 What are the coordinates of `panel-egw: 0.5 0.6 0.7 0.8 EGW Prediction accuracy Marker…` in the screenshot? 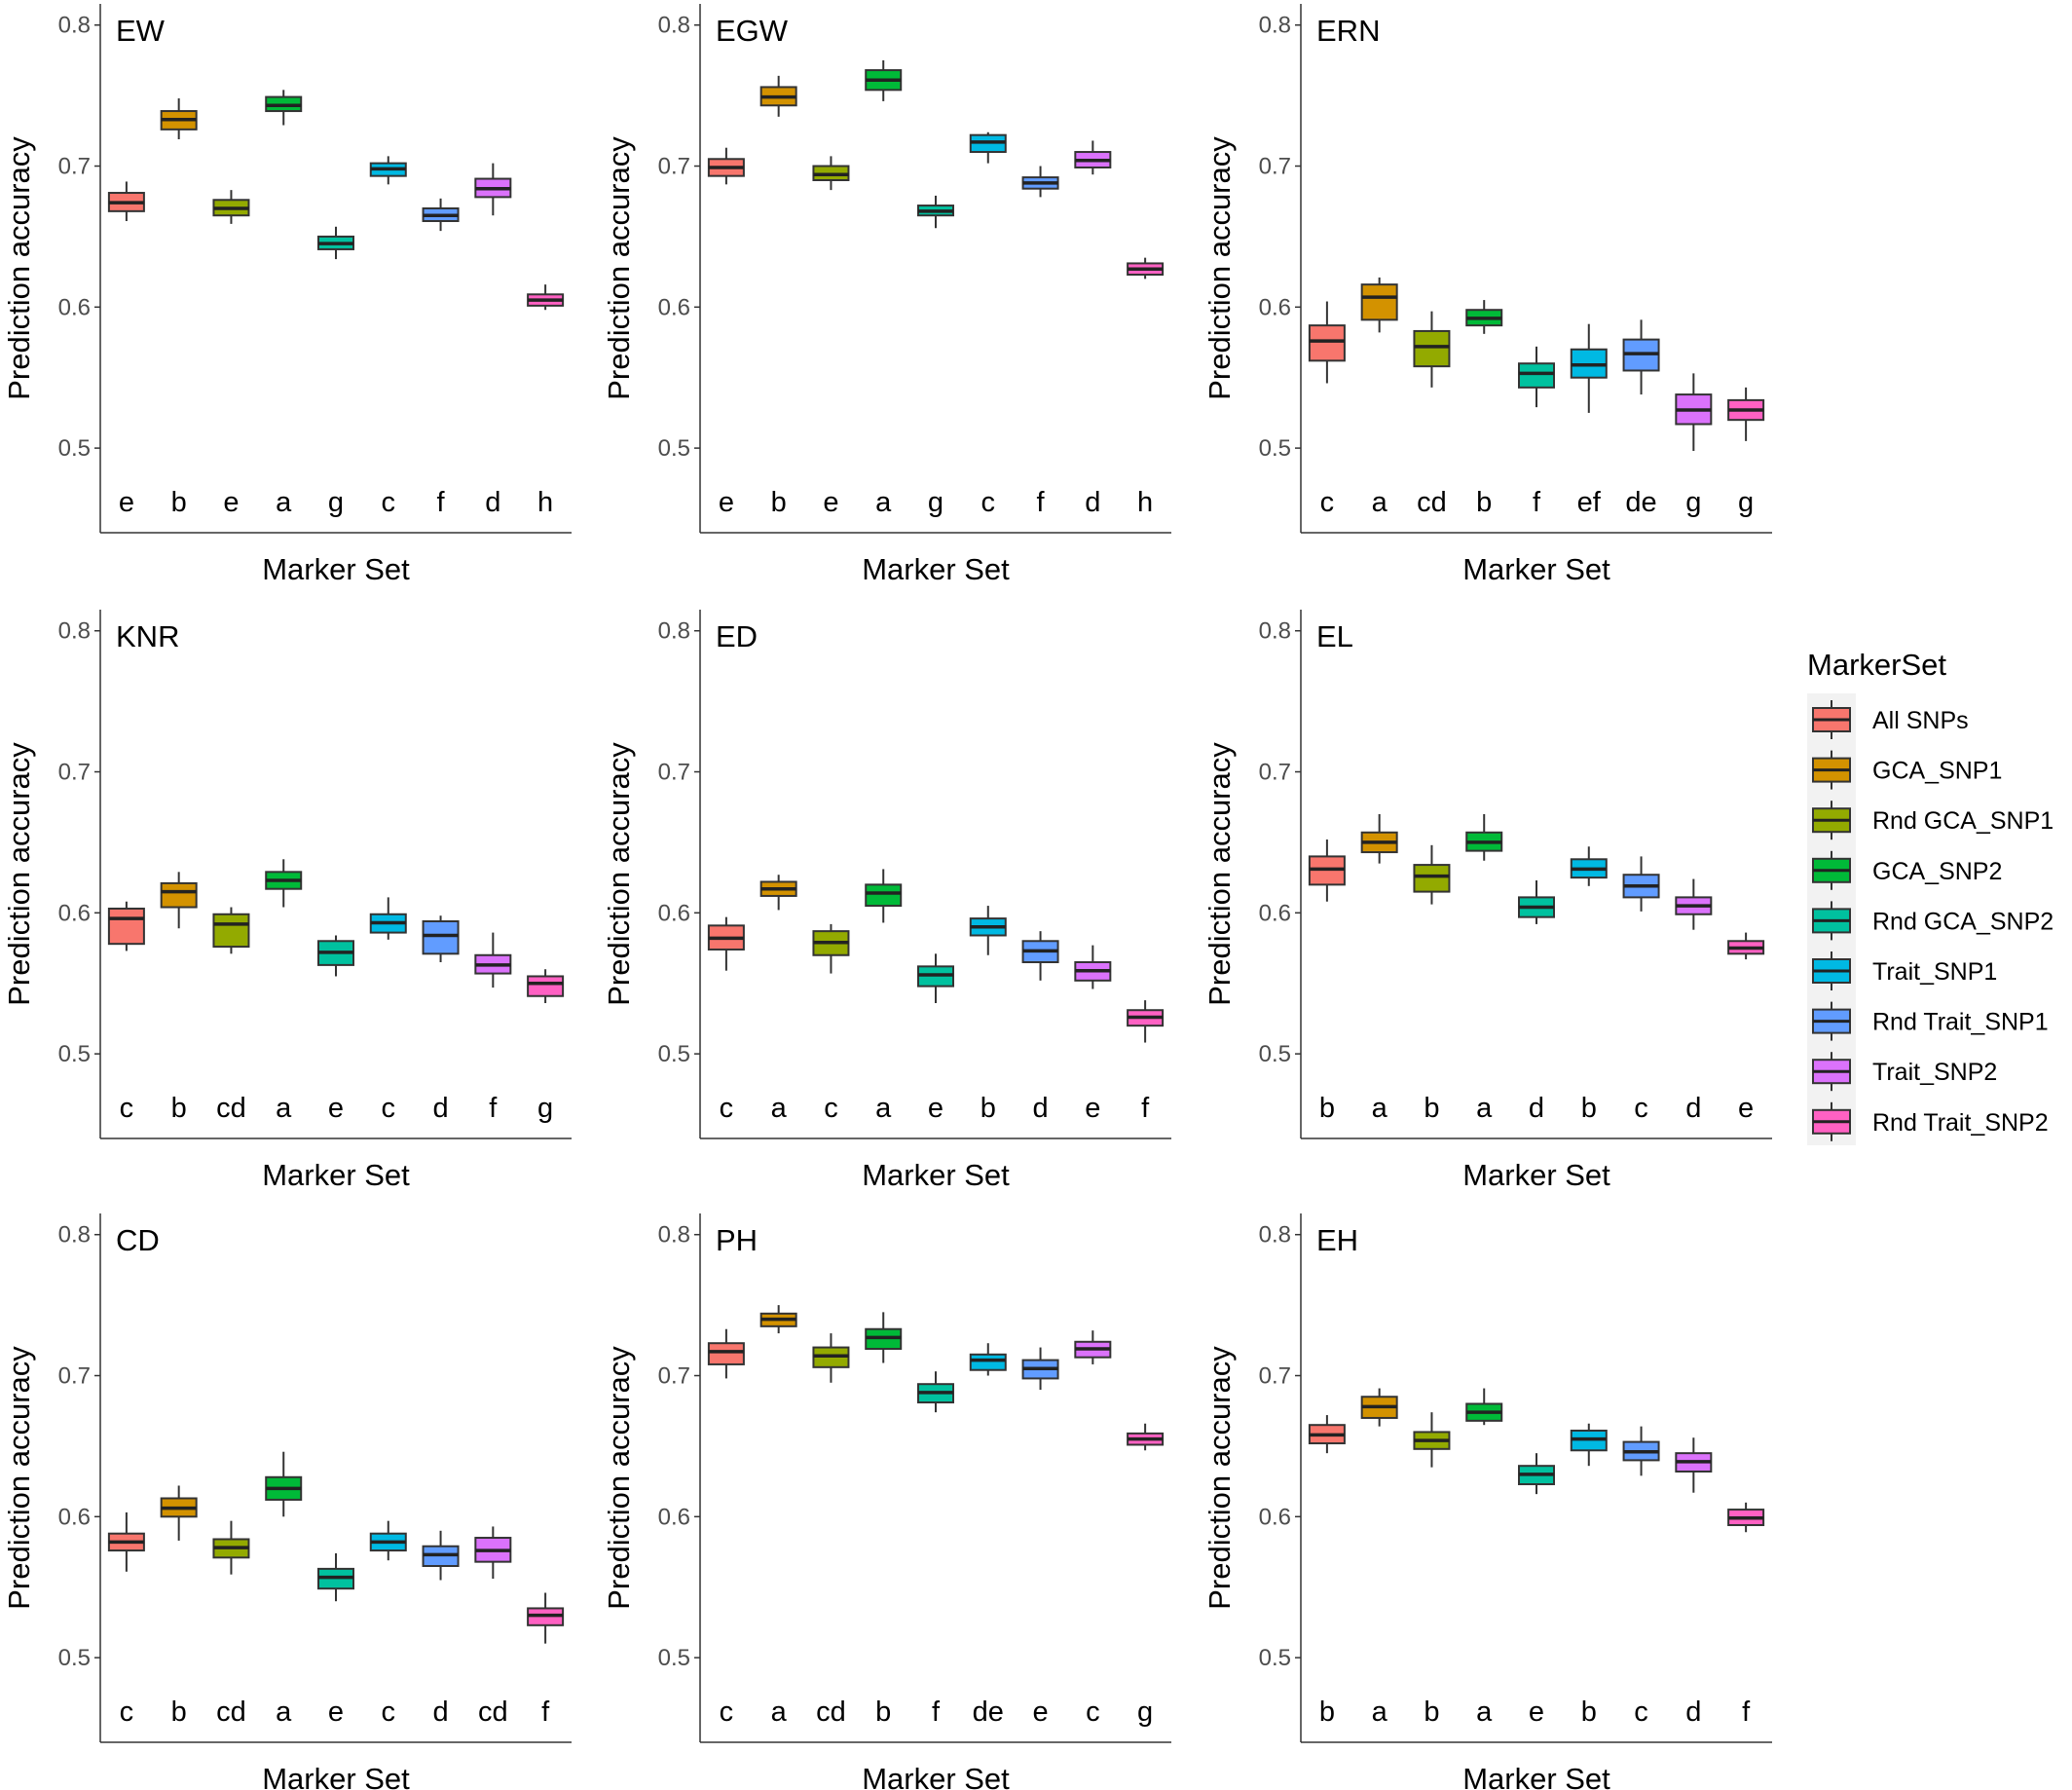 It's located at (886, 295).